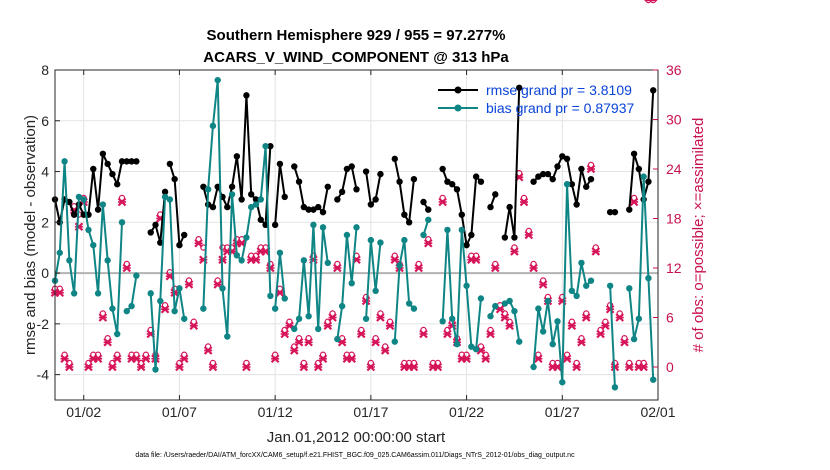  What do you see at coordinates (657, 412) in the screenshot?
I see `x-tick-label: 02/01` at bounding box center [657, 412].